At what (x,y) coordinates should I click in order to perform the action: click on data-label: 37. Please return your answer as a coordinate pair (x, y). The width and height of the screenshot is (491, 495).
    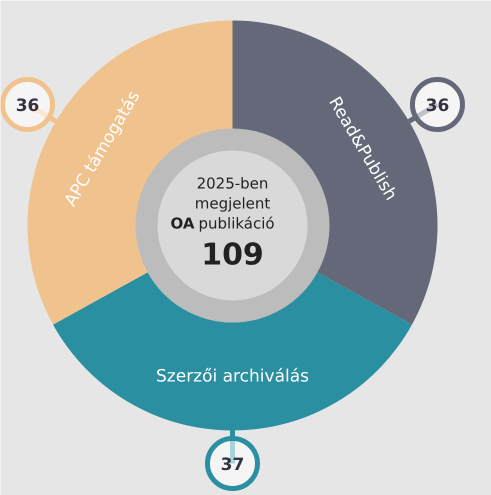
    Looking at the image, I should click on (232, 465).